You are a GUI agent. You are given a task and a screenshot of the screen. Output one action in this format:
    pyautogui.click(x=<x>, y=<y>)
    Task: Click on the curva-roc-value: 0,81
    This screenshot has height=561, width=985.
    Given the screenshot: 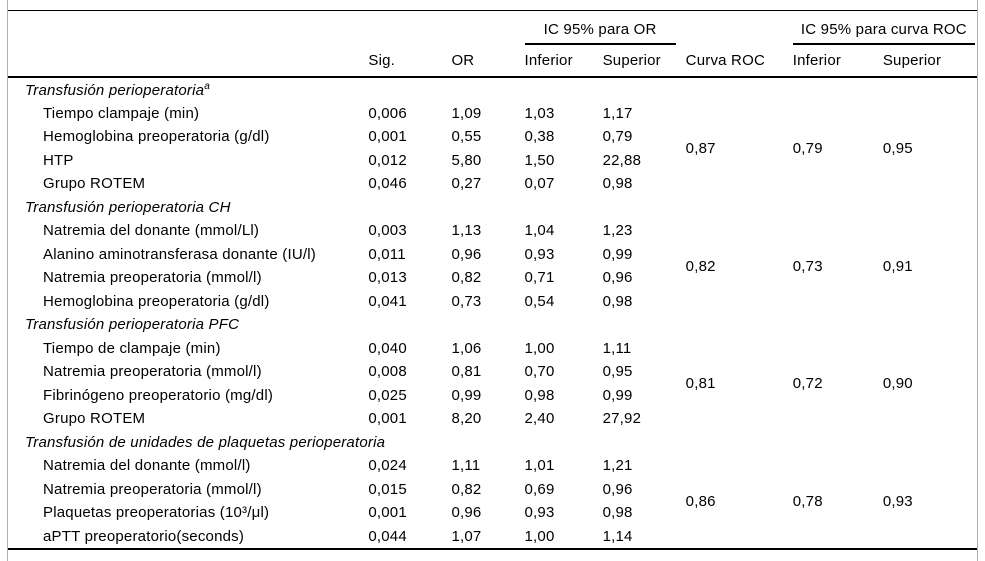 What is the action you would take?
    pyautogui.click(x=700, y=383)
    